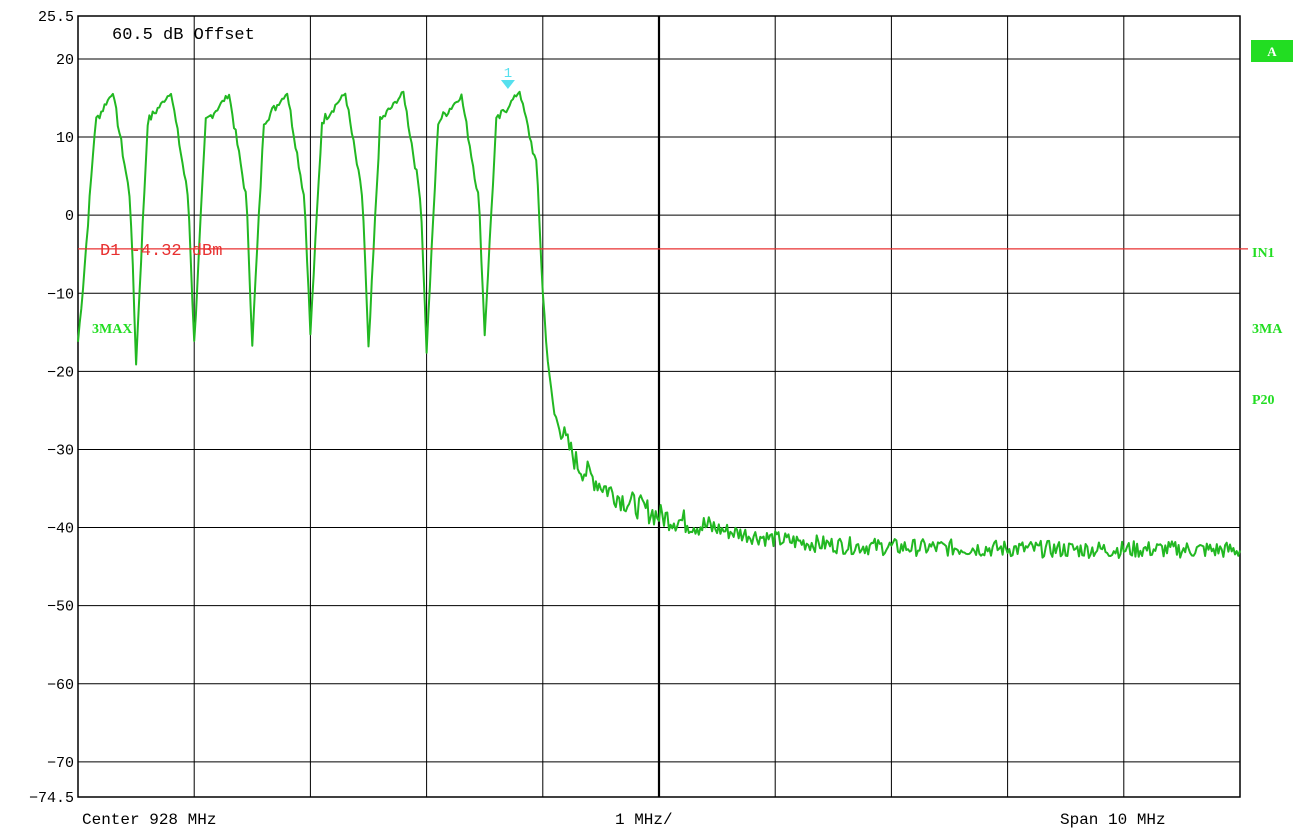  I want to click on y-tick-label: −74.5, so click(51, 798).